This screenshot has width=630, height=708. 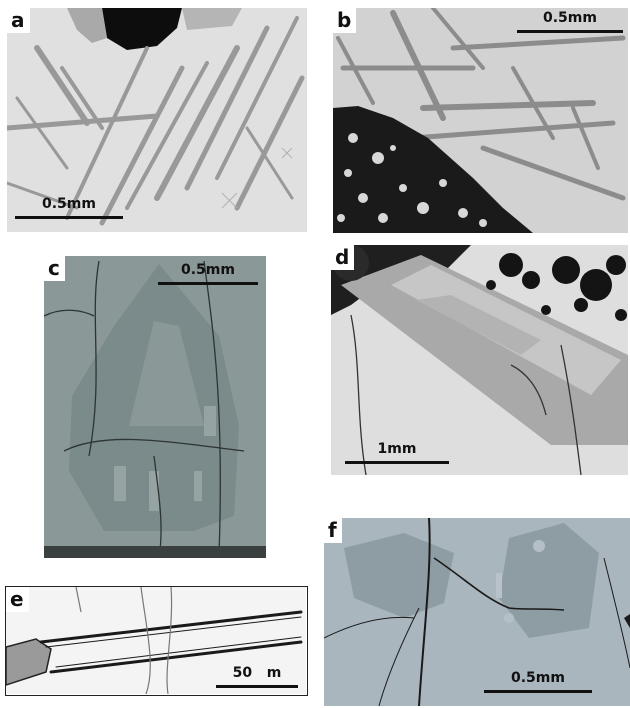 What do you see at coordinates (18, 20) in the screenshot?
I see `panel-label: a` at bounding box center [18, 20].